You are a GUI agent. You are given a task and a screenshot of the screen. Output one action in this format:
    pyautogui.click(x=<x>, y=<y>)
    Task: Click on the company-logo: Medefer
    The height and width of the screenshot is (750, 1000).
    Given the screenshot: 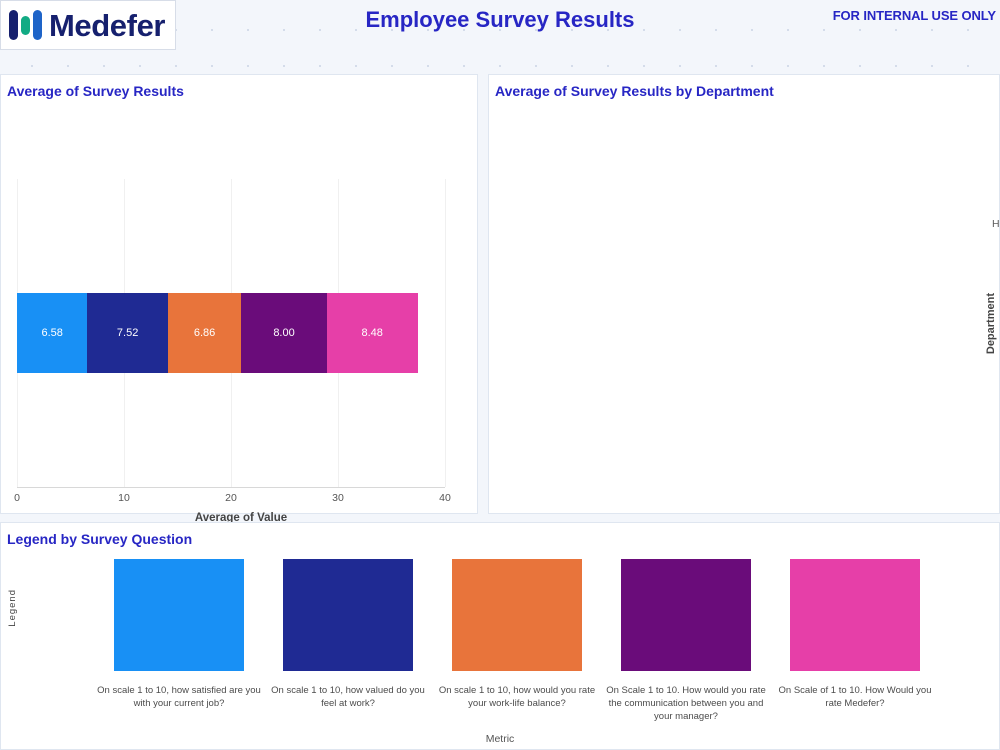 What is the action you would take?
    pyautogui.click(x=88, y=25)
    